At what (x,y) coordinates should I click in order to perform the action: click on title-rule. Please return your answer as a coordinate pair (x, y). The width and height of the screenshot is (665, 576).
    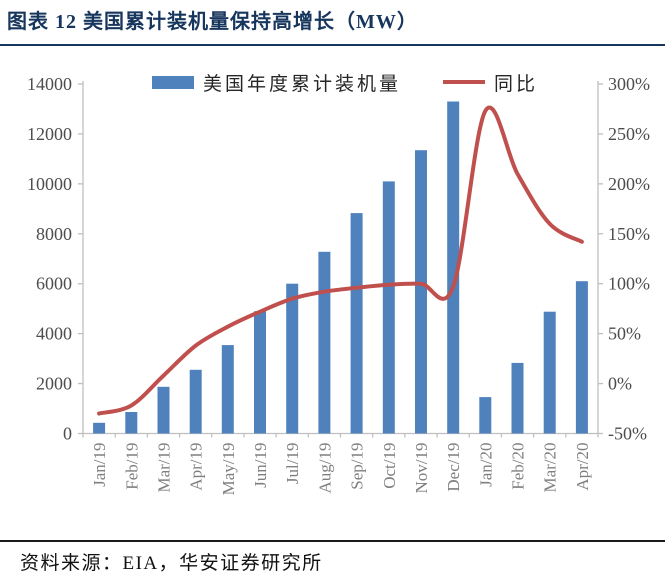
    Looking at the image, I should click on (332, 45).